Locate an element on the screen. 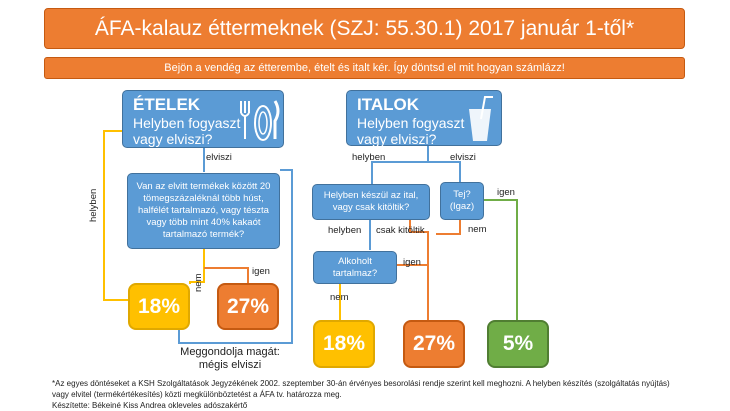 The width and height of the screenshot is (730, 411). milk-yes-connector is located at coordinates (500, 259).